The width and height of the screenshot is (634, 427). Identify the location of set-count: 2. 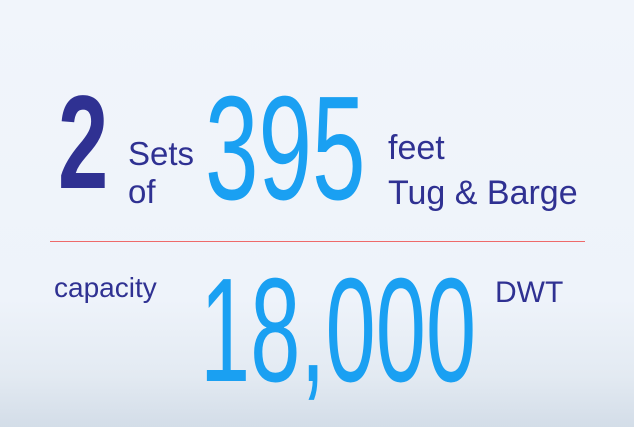
(83, 143).